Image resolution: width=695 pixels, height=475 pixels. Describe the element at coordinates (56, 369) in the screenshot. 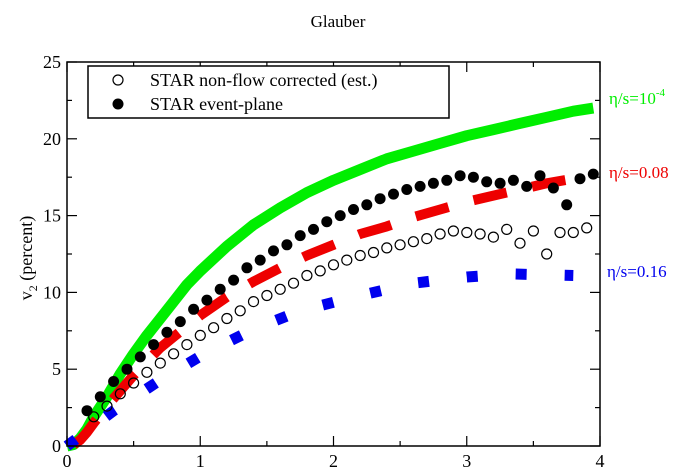

I see `y-tick-label: 5` at that location.